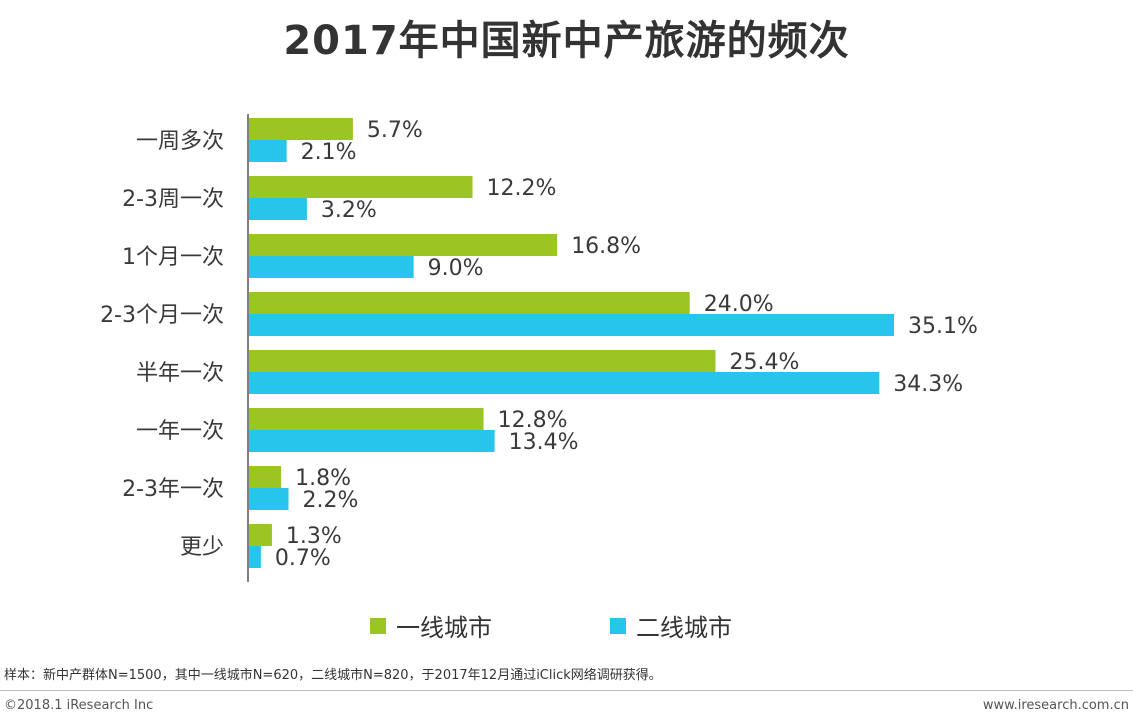 Image resolution: width=1133 pixels, height=720 pixels. What do you see at coordinates (1055, 705) in the screenshot?
I see `footer-website: www.iresearch.com.cn` at bounding box center [1055, 705].